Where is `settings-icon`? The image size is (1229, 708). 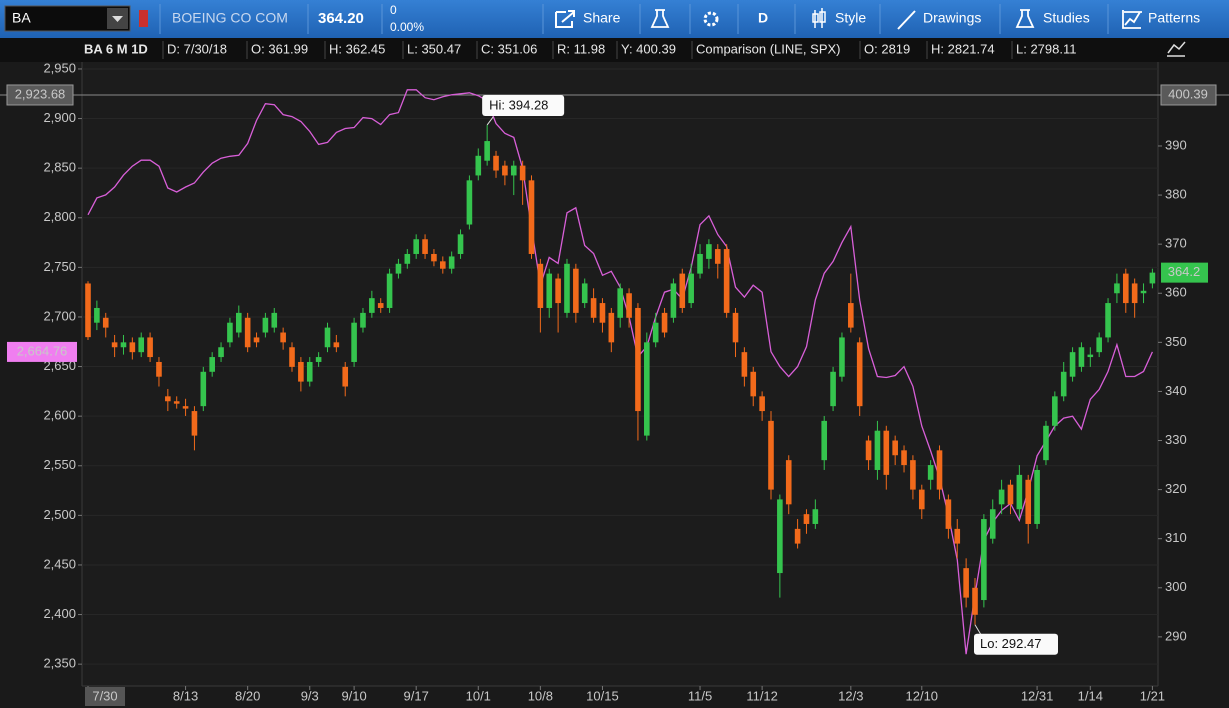
settings-icon is located at coordinates (711, 19).